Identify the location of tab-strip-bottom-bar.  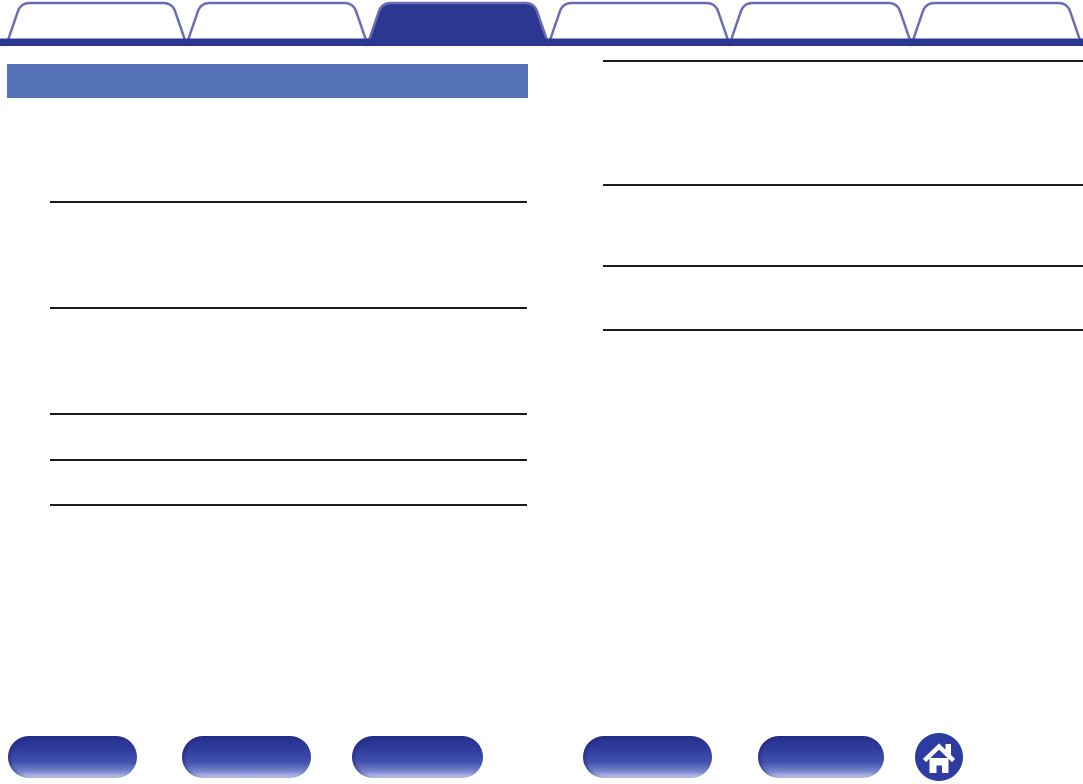
(541, 42).